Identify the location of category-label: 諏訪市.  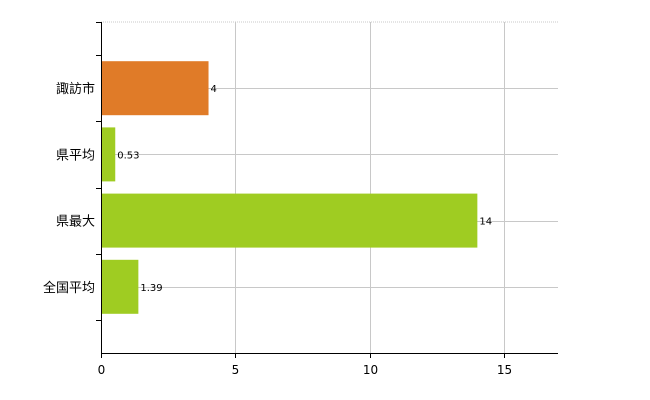
(75, 89).